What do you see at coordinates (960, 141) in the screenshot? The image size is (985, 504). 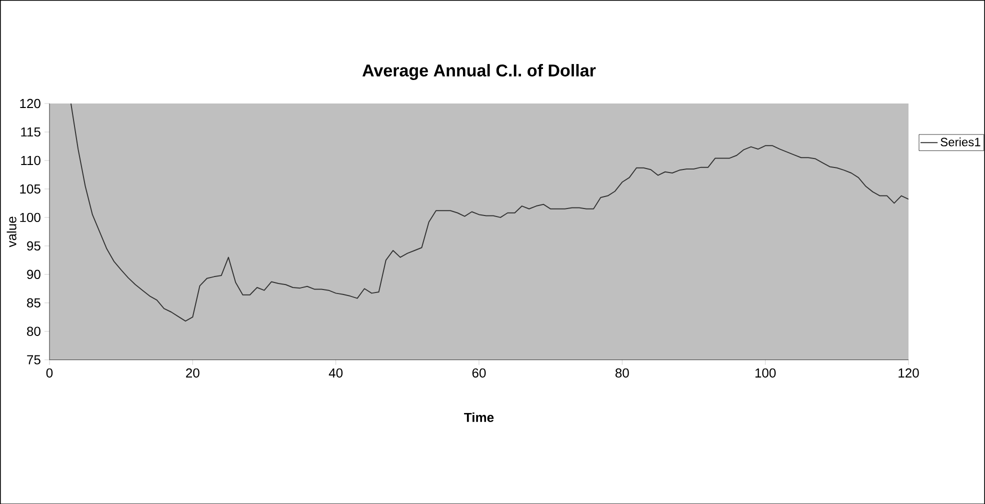 I see `legend-label: Series1` at bounding box center [960, 141].